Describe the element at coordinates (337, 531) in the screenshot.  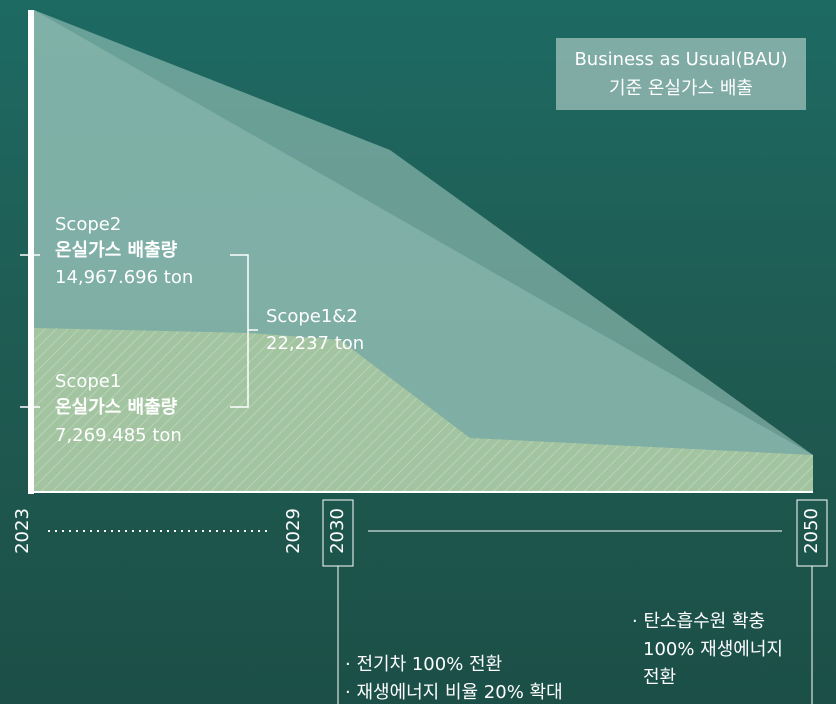
I see `year-label: 2030` at that location.